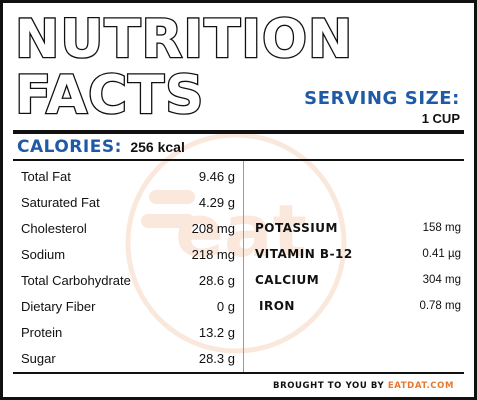 The width and height of the screenshot is (477, 400). I want to click on nutrient-value: 218 mg, so click(213, 254).